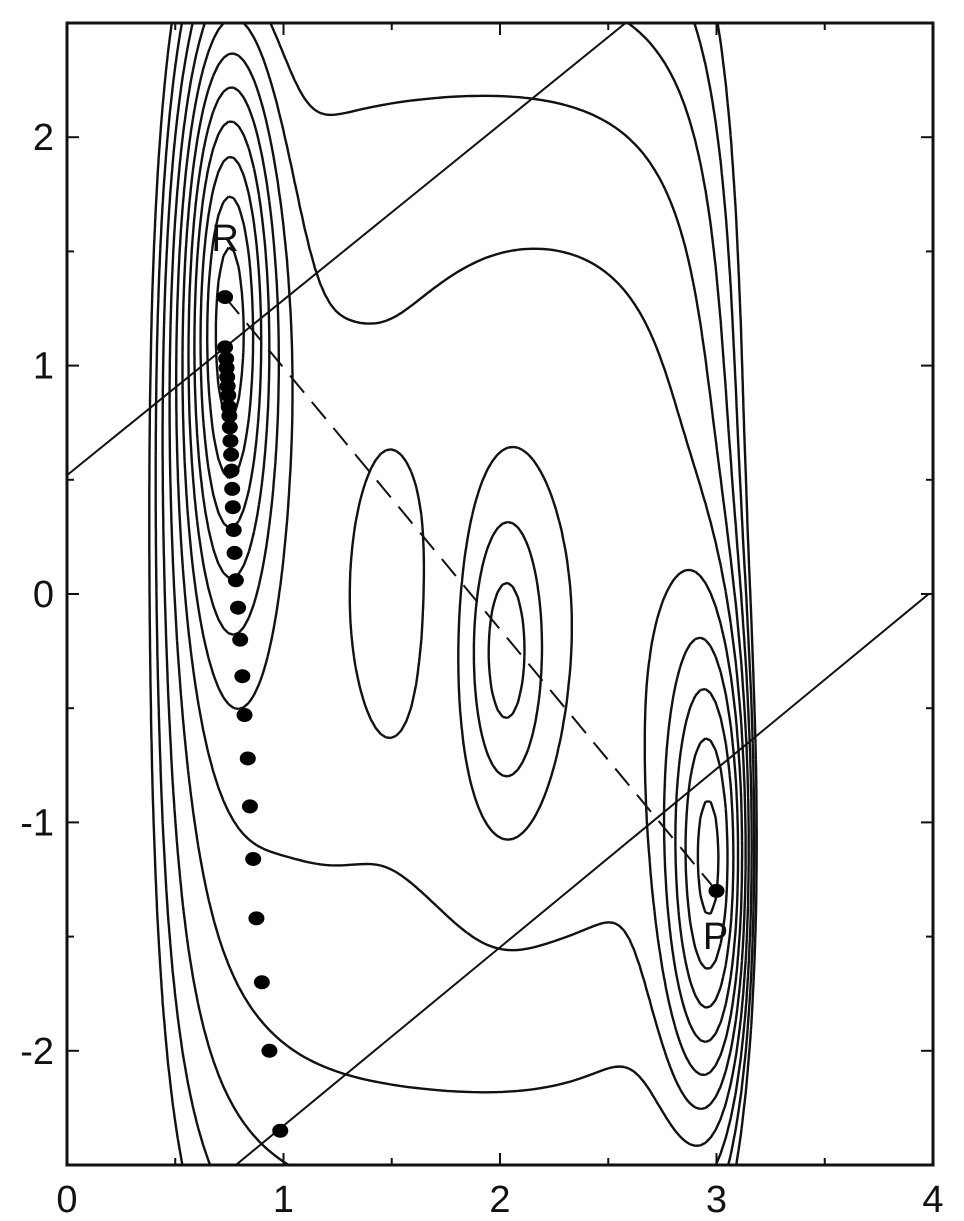 This screenshot has height=1221, width=964. I want to click on reactant-point, so click(225, 297).